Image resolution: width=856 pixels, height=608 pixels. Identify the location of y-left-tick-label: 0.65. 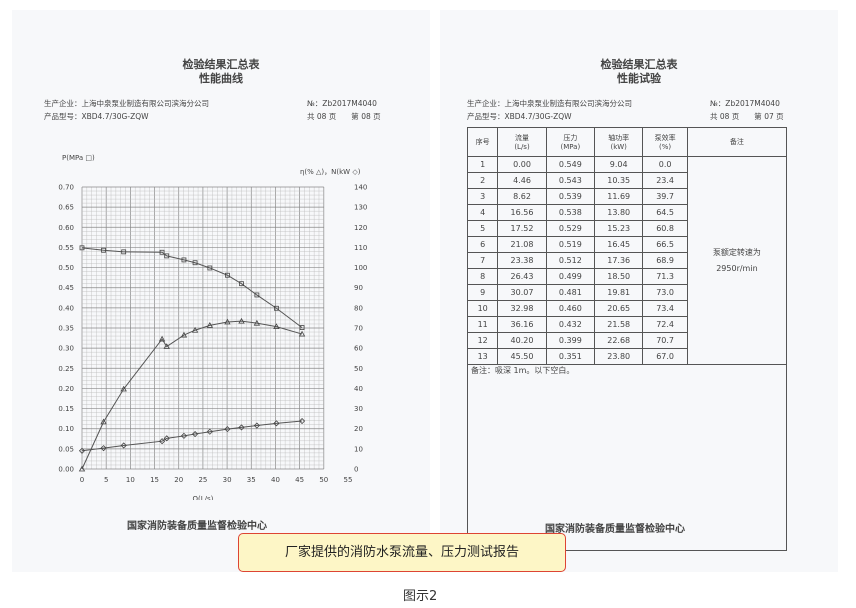
(66, 208).